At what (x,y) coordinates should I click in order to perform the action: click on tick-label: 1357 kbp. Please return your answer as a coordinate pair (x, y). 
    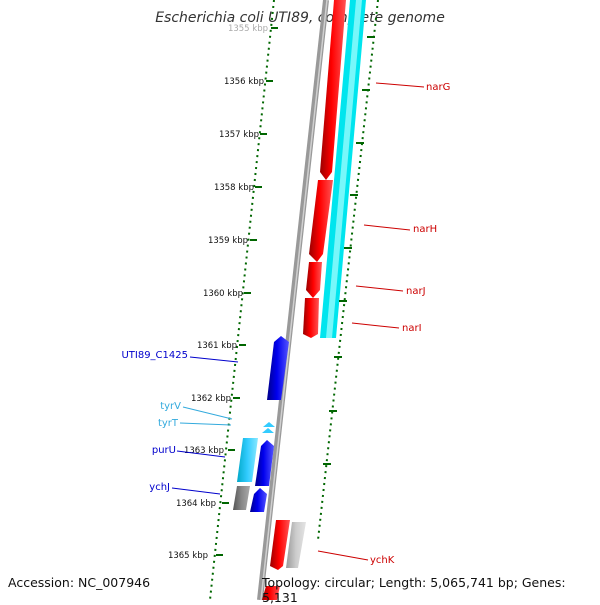
    Looking at the image, I should click on (239, 135).